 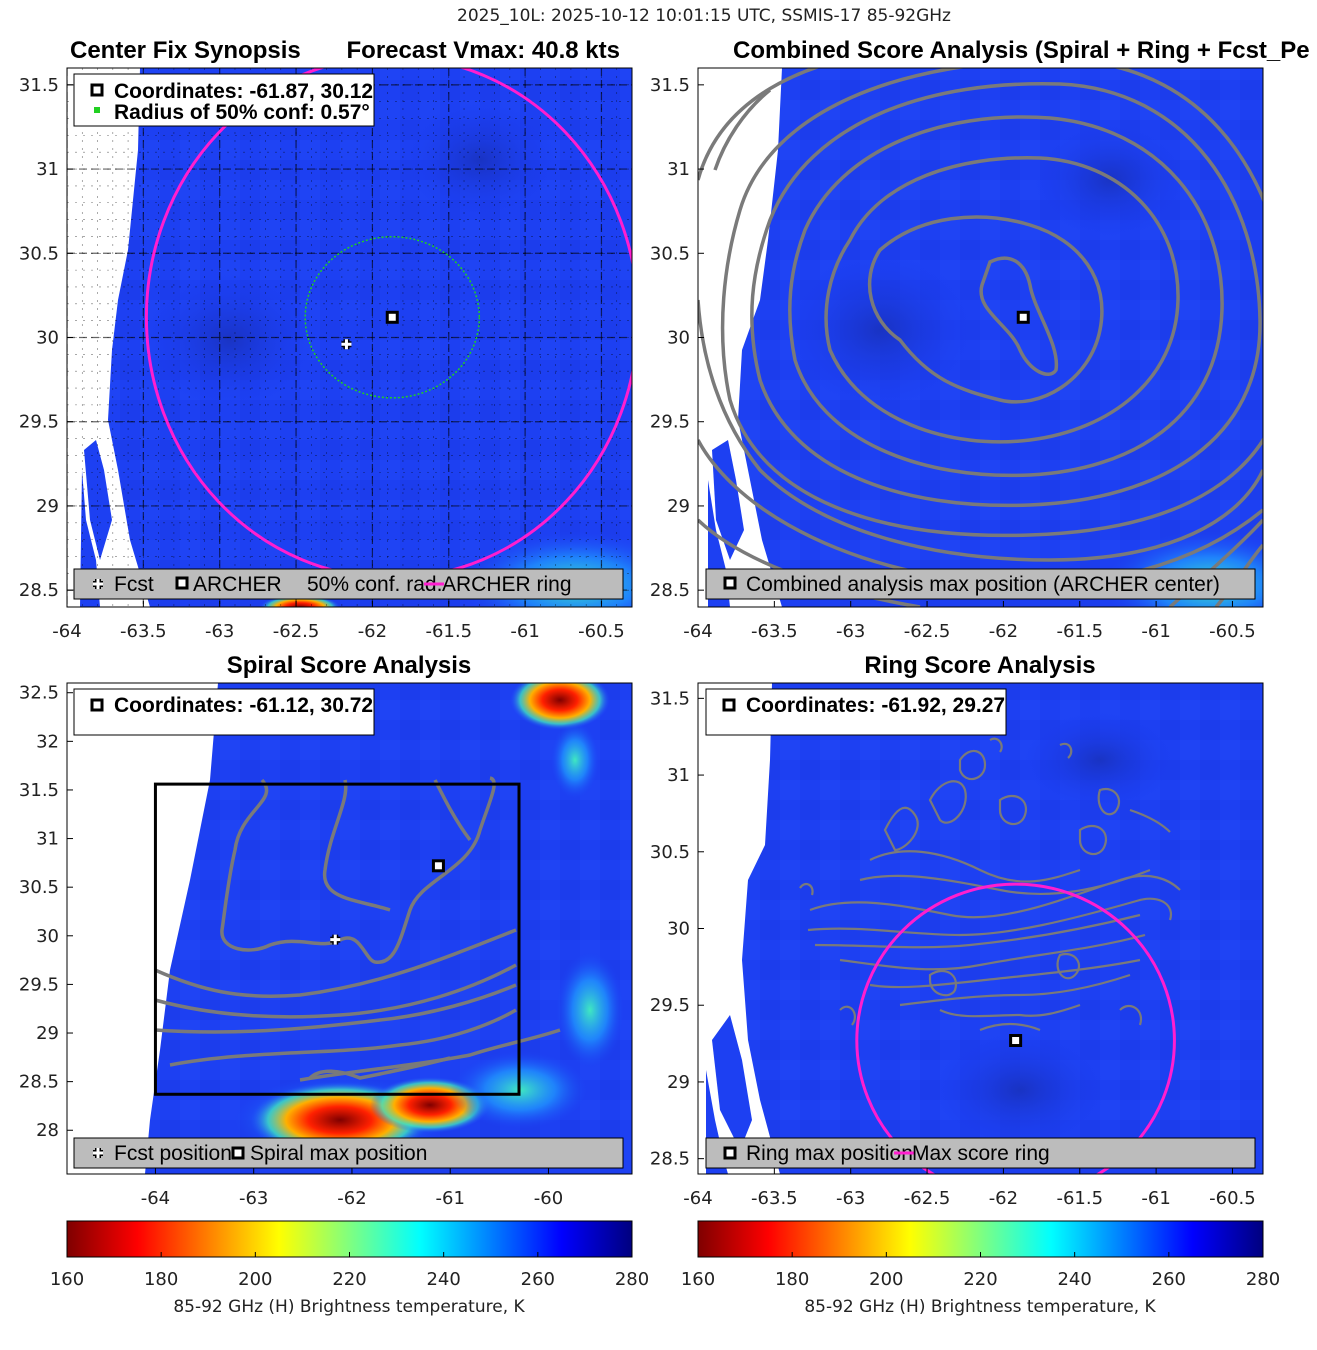 What do you see at coordinates (351, 1198) in the screenshot?
I see `p3-xtick-label: -62` at bounding box center [351, 1198].